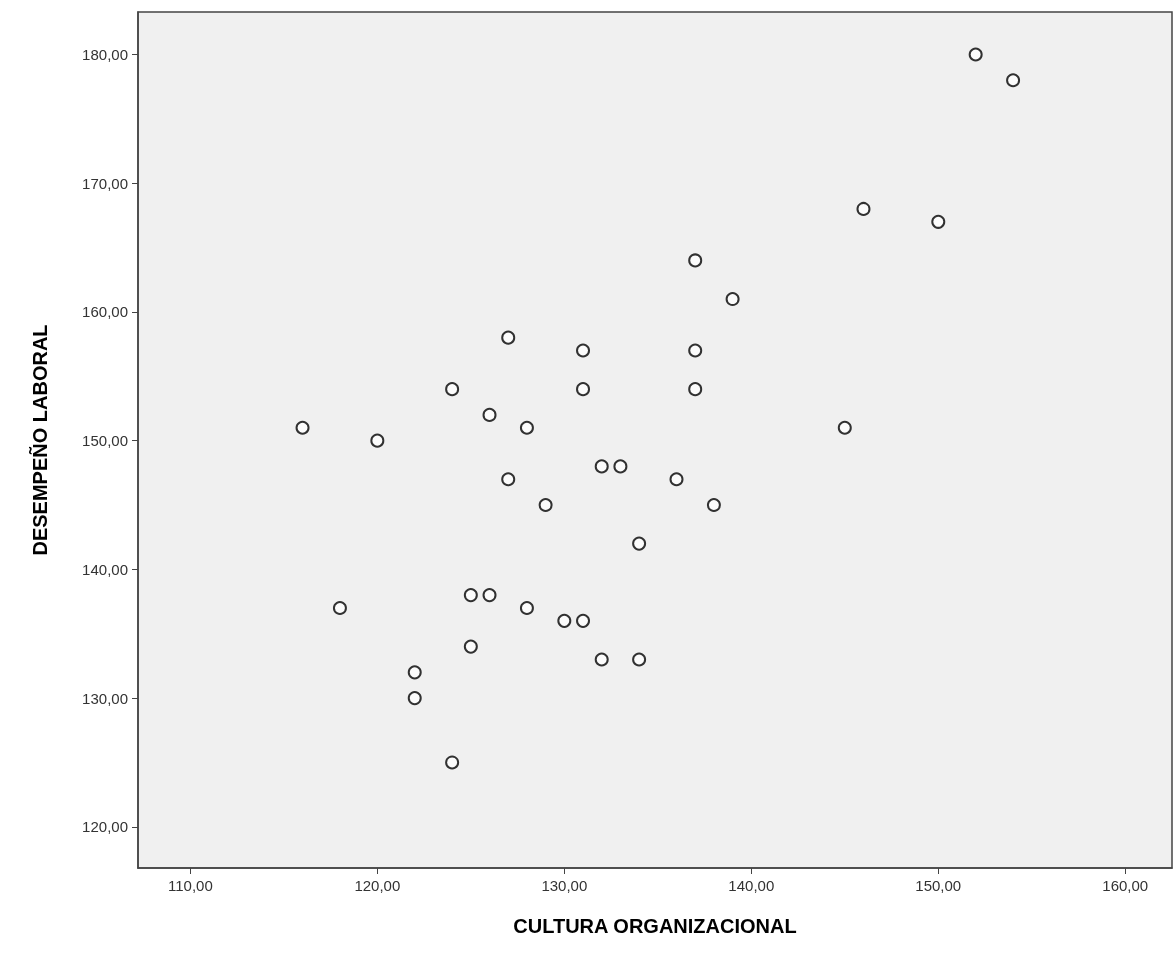  I want to click on y-tick-label: 130,00, so click(105, 698).